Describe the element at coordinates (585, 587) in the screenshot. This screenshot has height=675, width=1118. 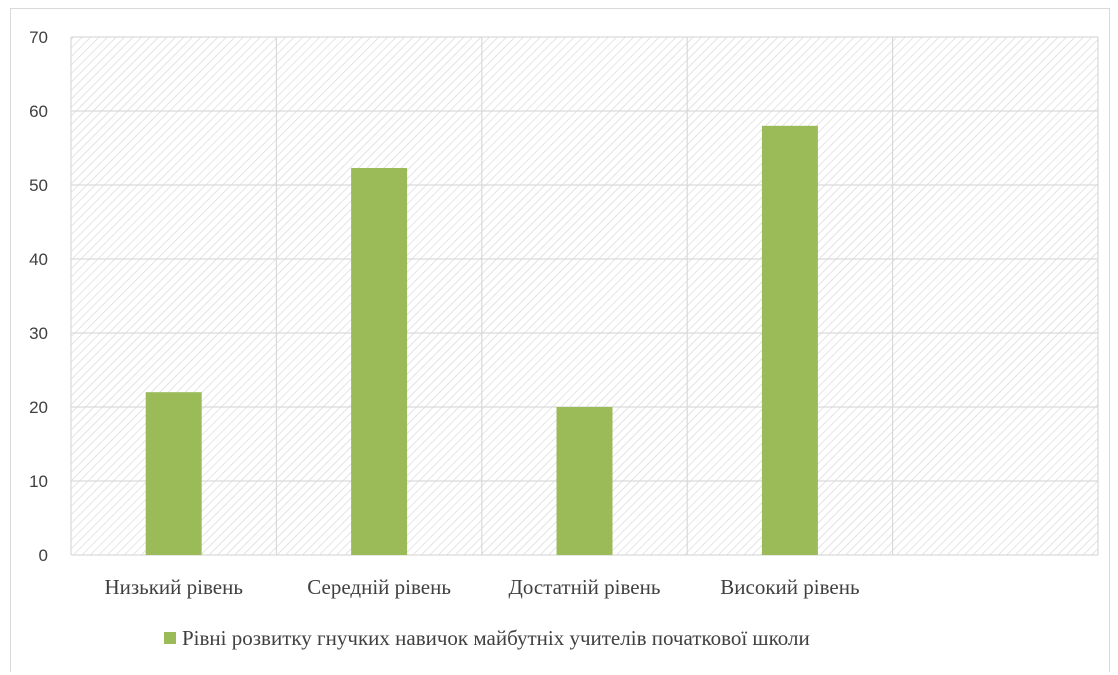
I see `x-tick-label: Достатній рівень` at that location.